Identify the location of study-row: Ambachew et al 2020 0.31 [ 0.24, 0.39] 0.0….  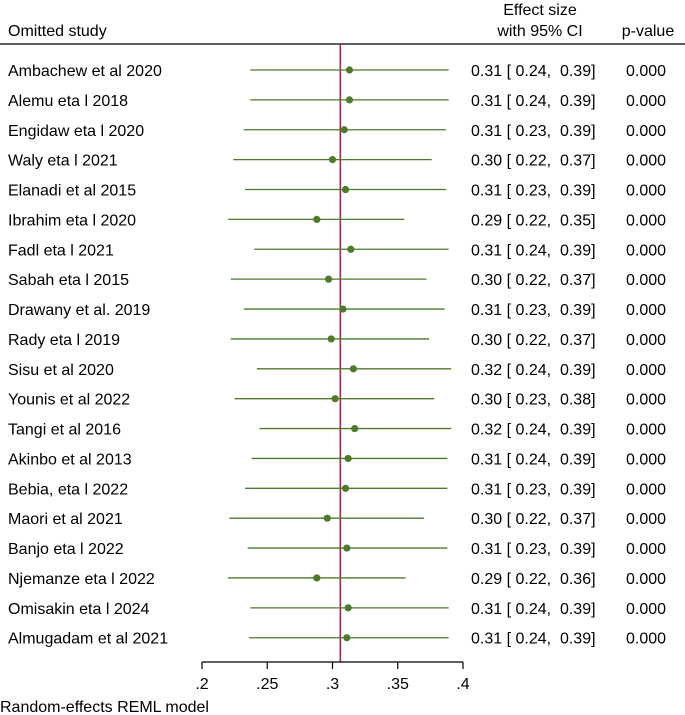
(337, 71).